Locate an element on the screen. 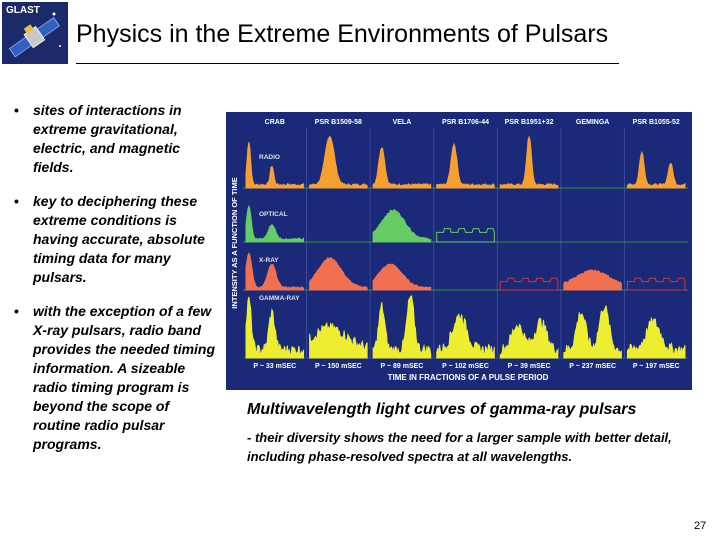 This screenshot has width=720, height=540. pulsar-name: PSR B1951+32 is located at coordinates (529, 122).